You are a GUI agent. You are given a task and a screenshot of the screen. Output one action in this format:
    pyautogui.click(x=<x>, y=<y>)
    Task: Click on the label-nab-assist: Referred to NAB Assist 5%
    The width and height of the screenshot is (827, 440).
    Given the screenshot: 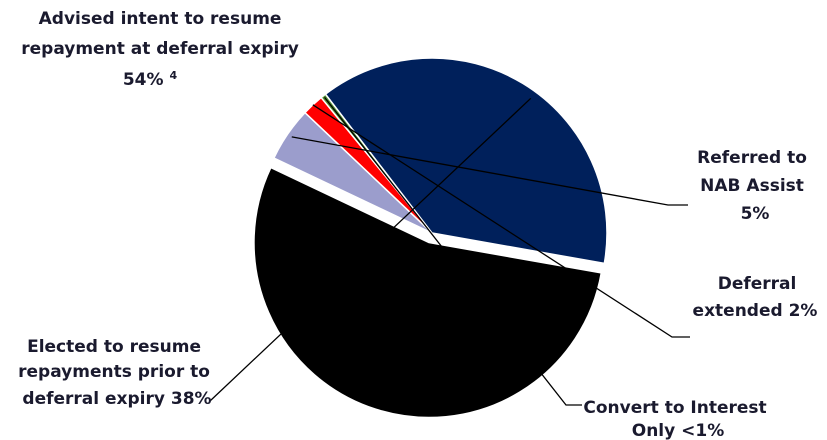 What is the action you would take?
    pyautogui.click(x=755, y=186)
    